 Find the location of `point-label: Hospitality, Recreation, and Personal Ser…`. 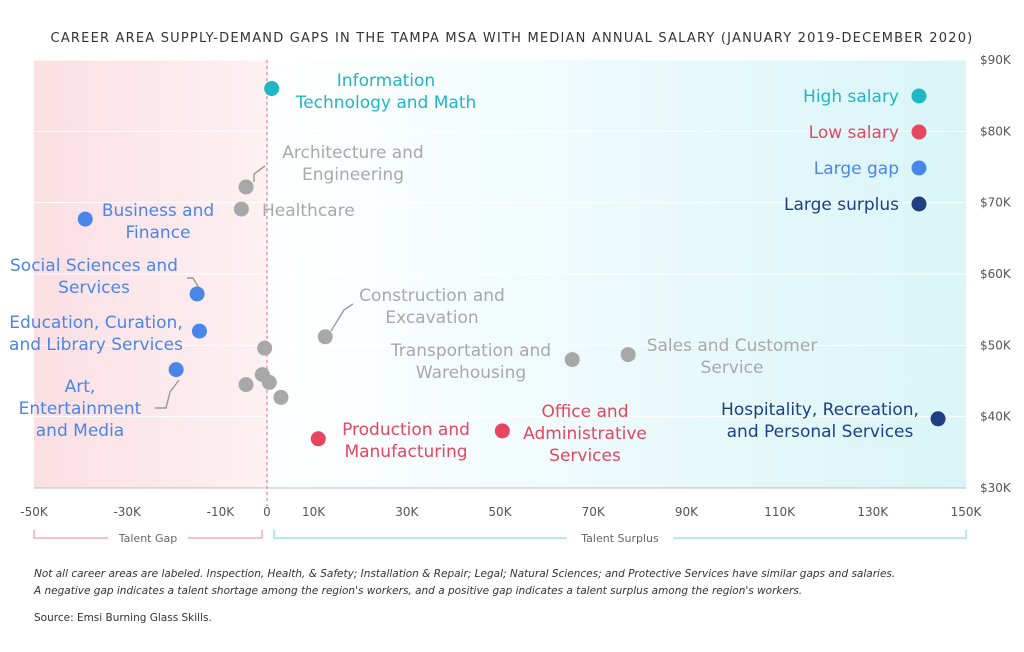

point-label: Hospitality, Recreation, and Personal Ser… is located at coordinates (820, 421).